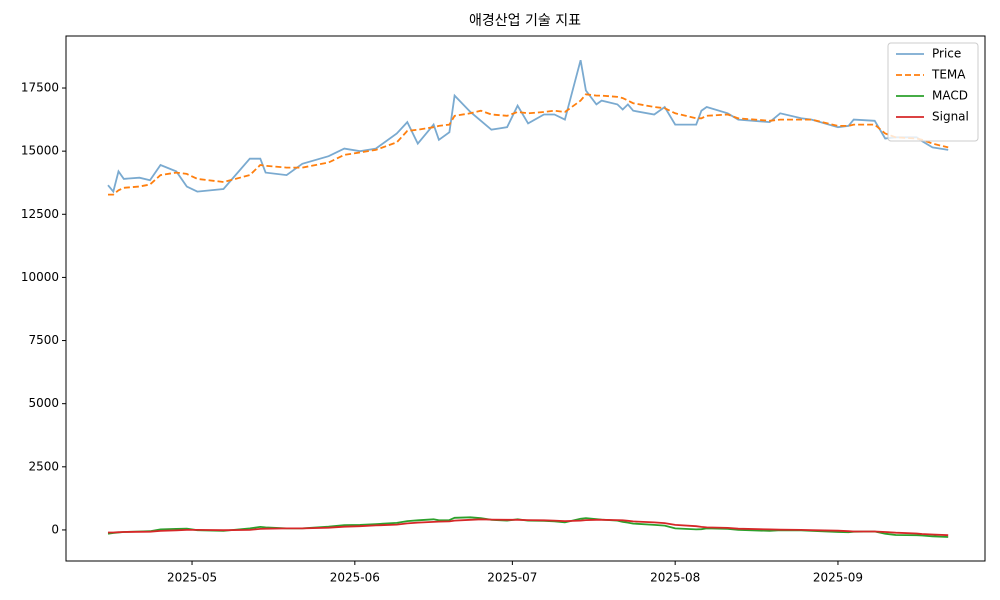 The width and height of the screenshot is (1000, 600). I want to click on x-tick-label: 2025-07, so click(512, 578).